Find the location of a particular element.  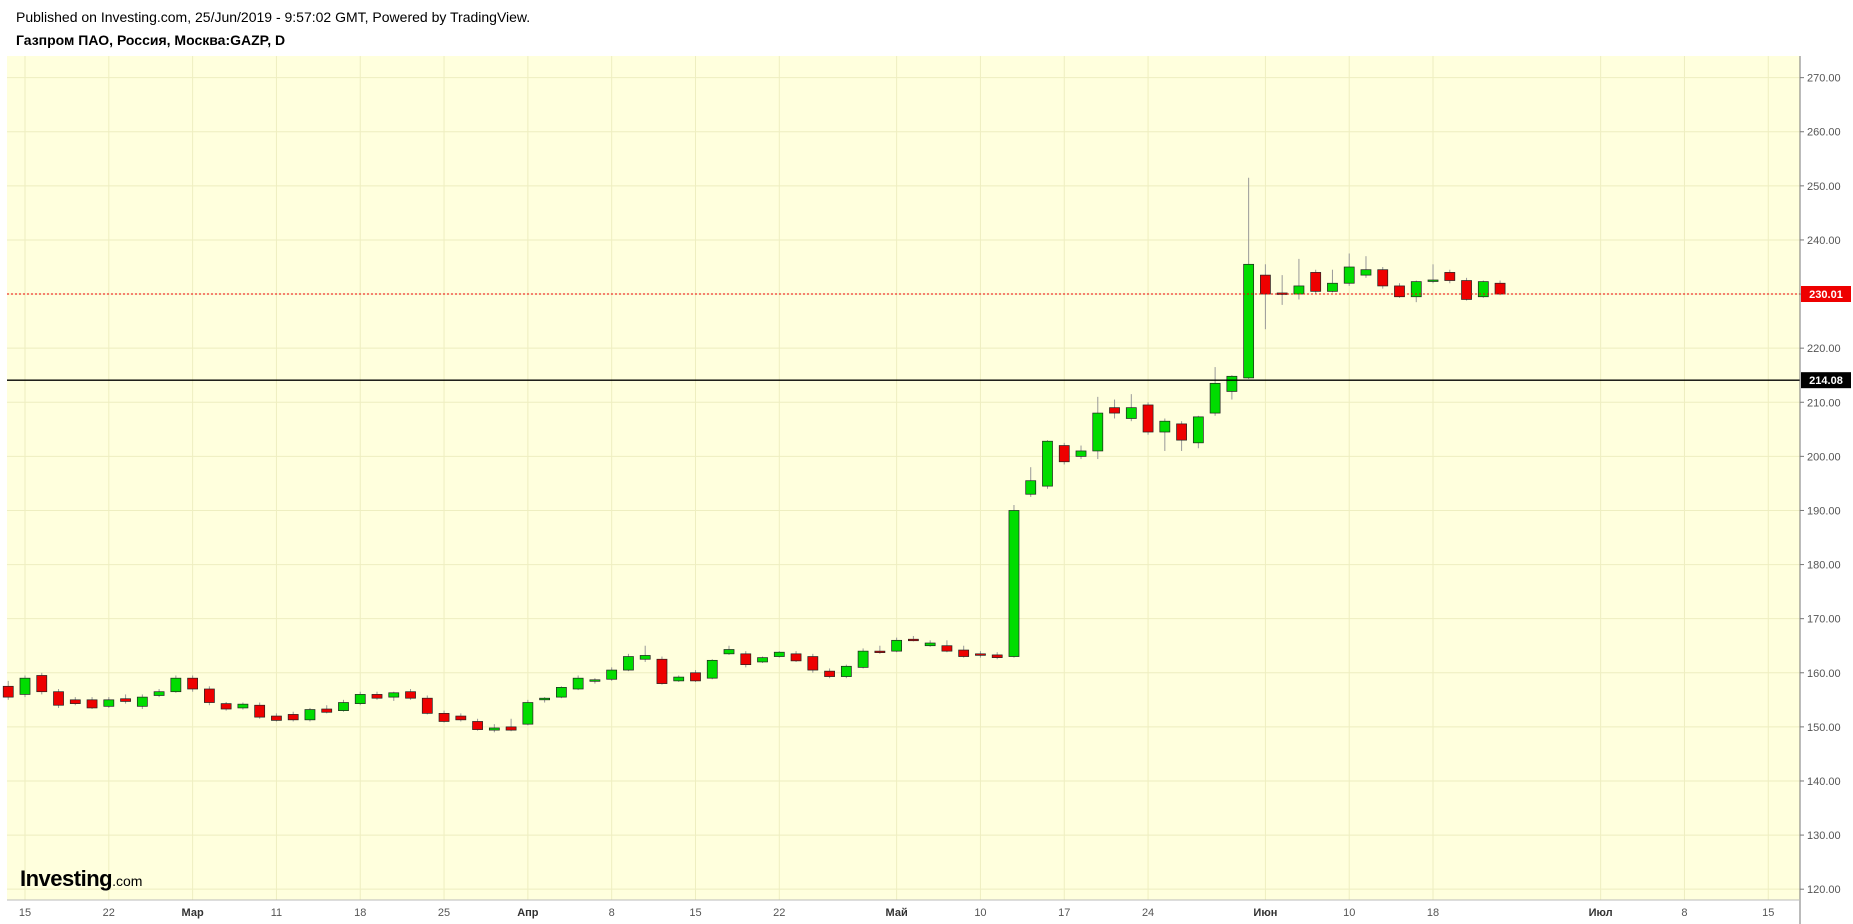

x-tick-label: 17 is located at coordinates (1064, 913).